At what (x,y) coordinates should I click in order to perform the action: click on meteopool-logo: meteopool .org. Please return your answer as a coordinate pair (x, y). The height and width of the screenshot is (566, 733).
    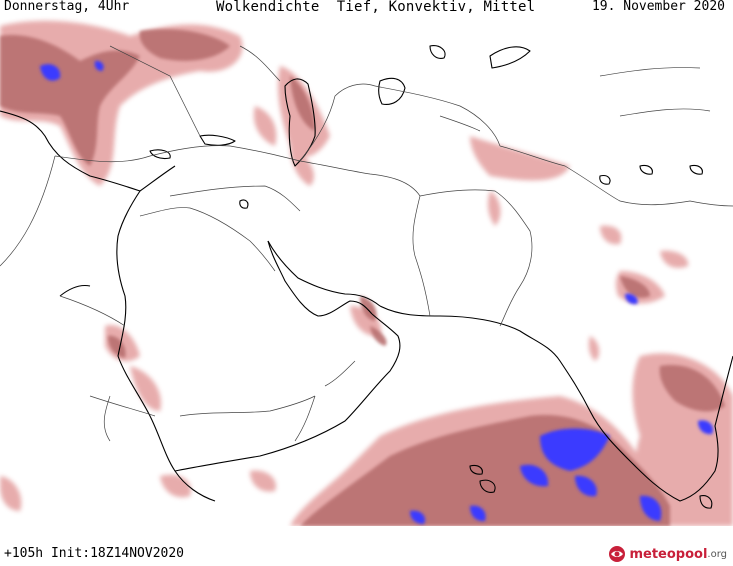
    Looking at the image, I should click on (667, 554).